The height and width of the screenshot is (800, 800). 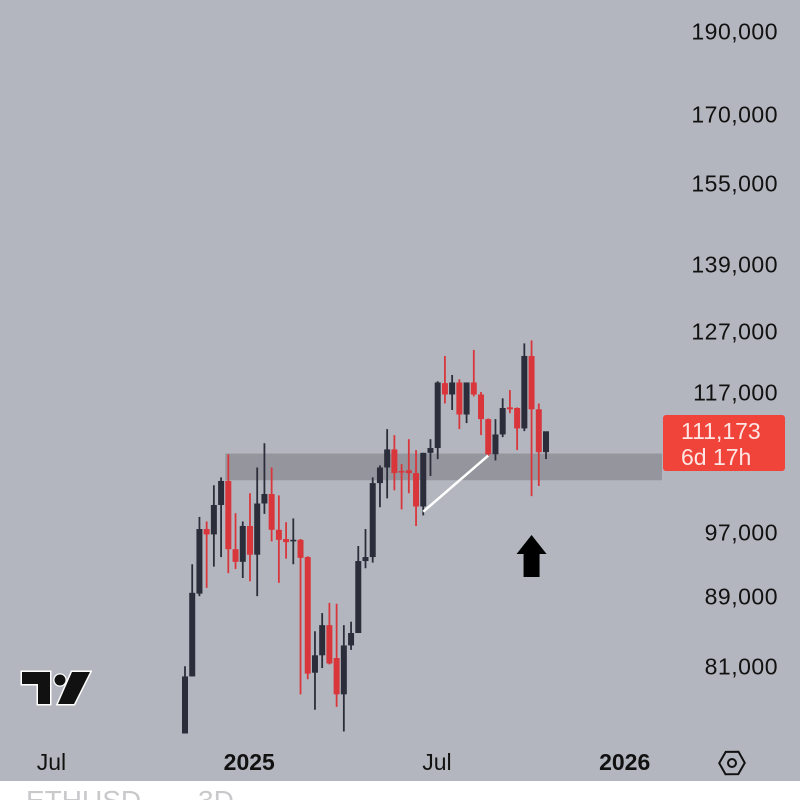 I want to click on price-tick-label: 139,000, so click(x=734, y=264).